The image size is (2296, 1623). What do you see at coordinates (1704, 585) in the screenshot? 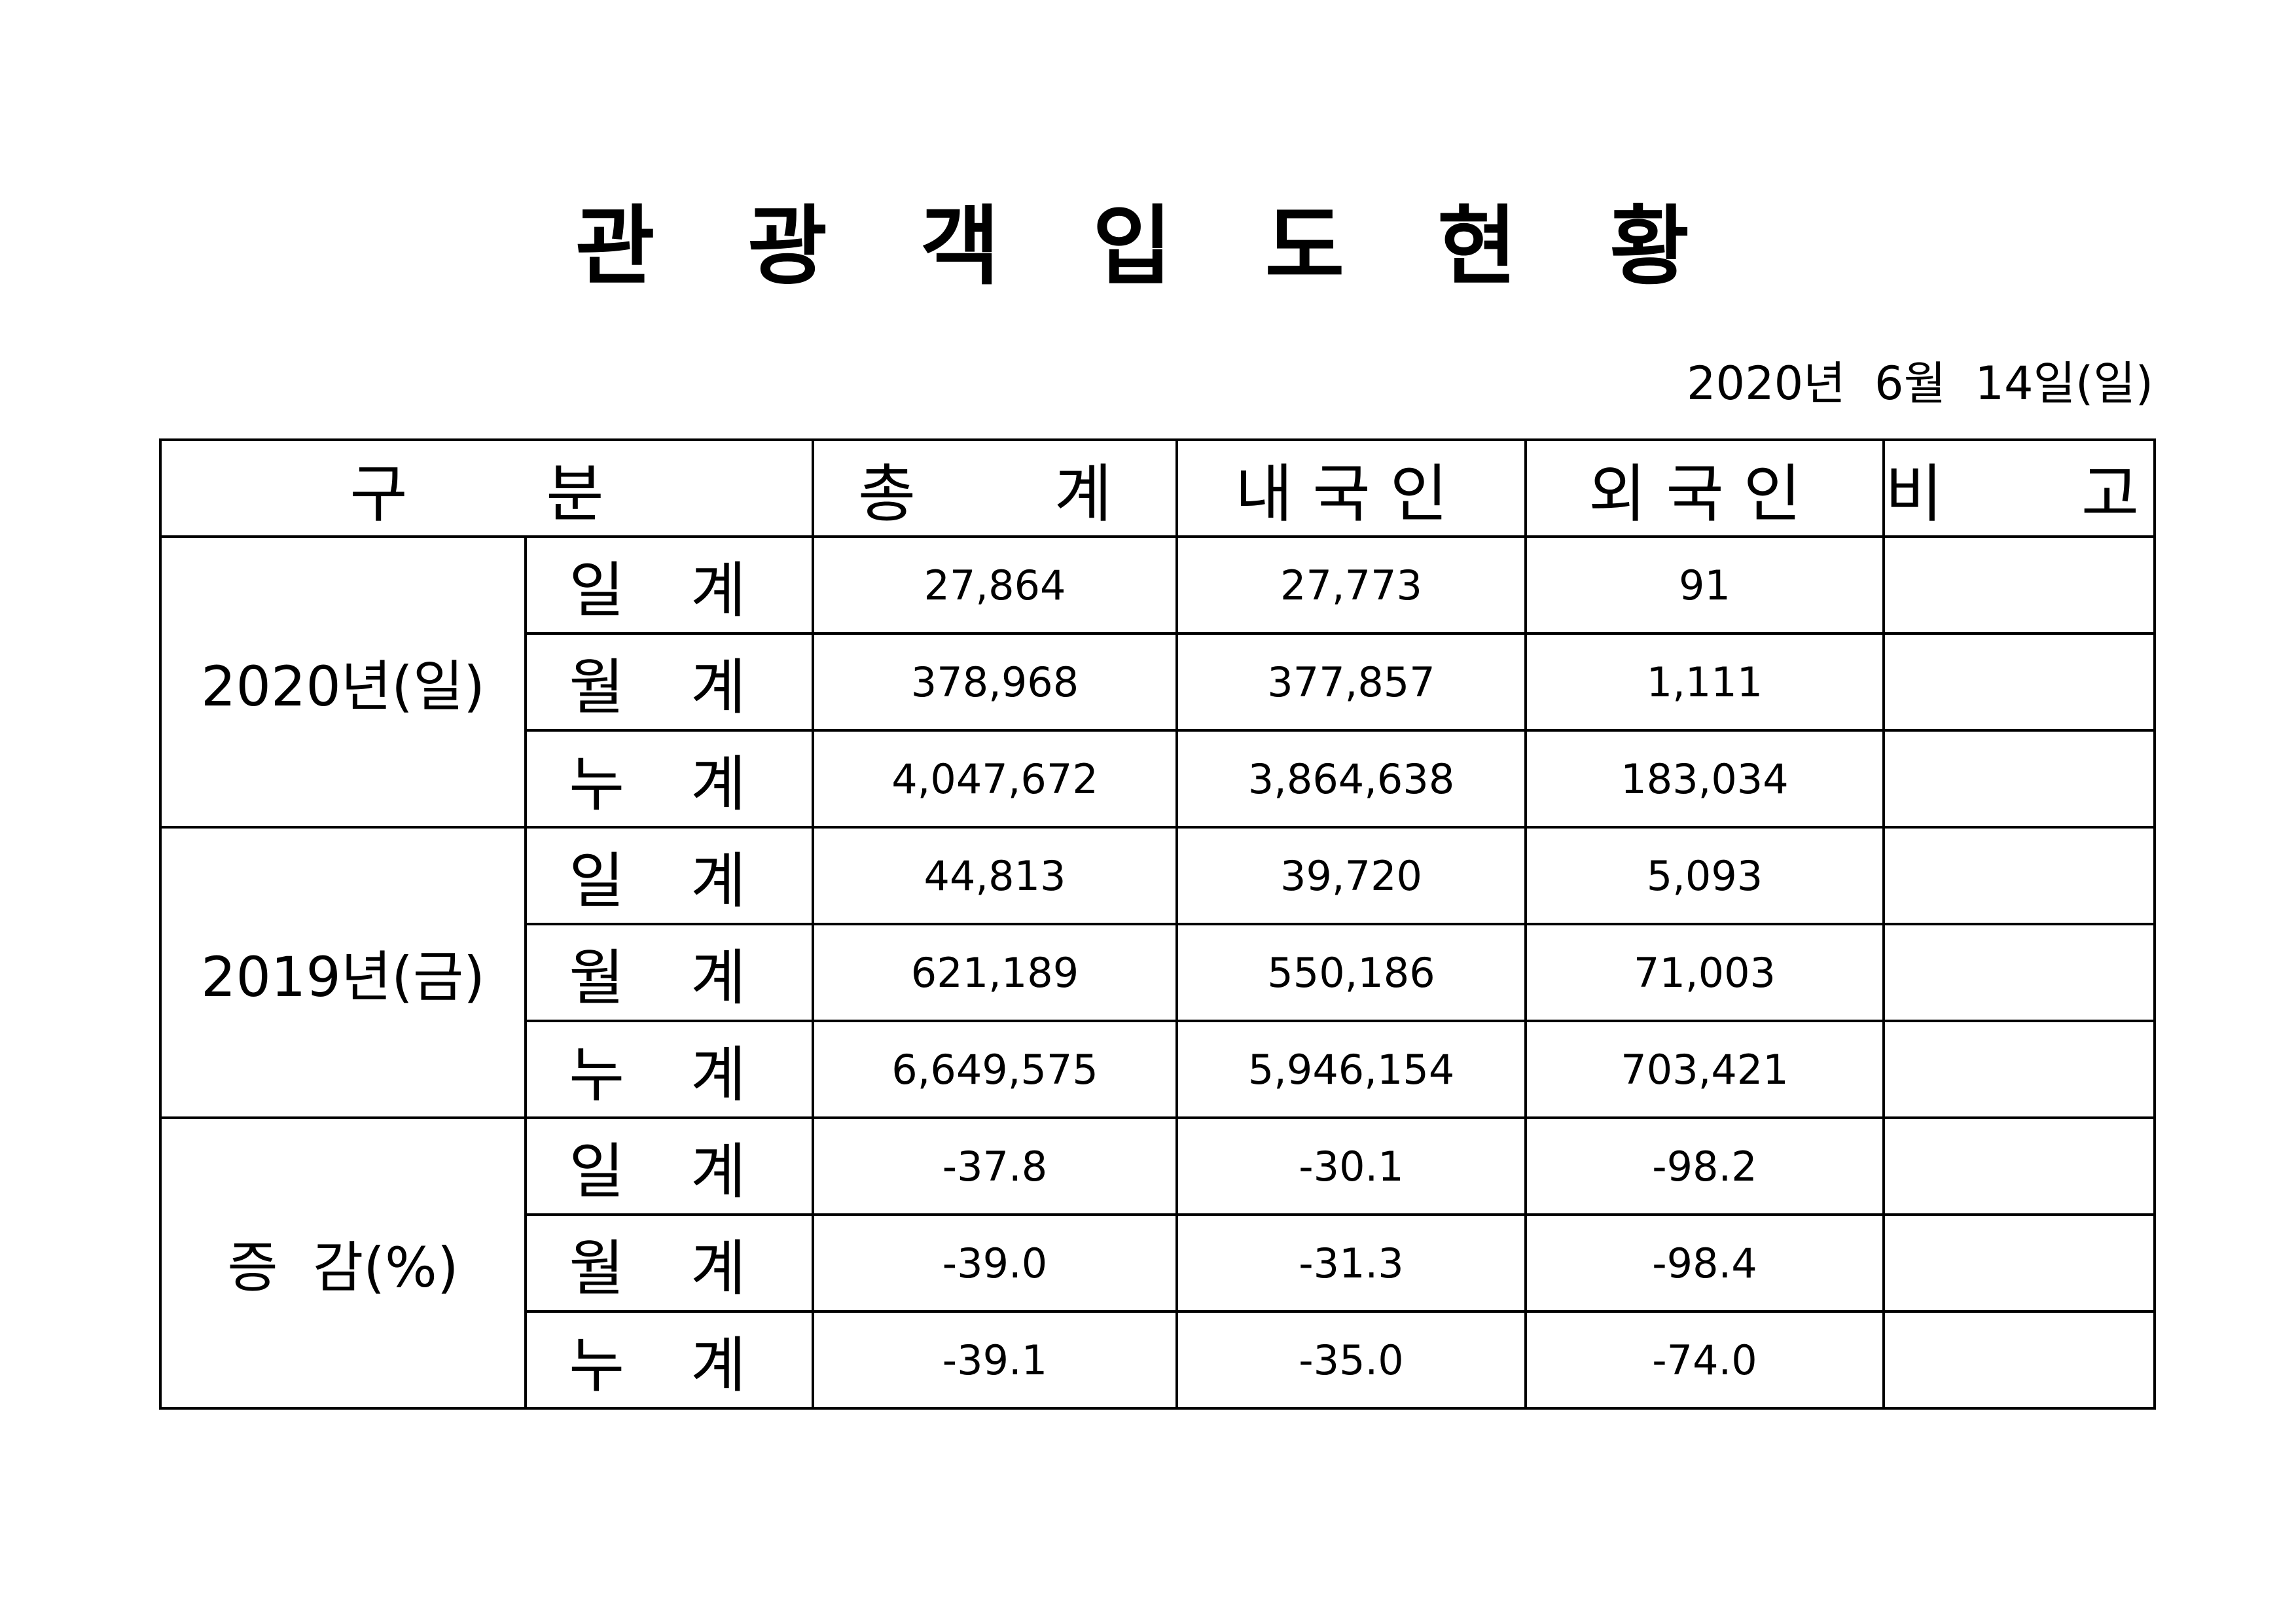
I see `value-cell: 91` at bounding box center [1704, 585].